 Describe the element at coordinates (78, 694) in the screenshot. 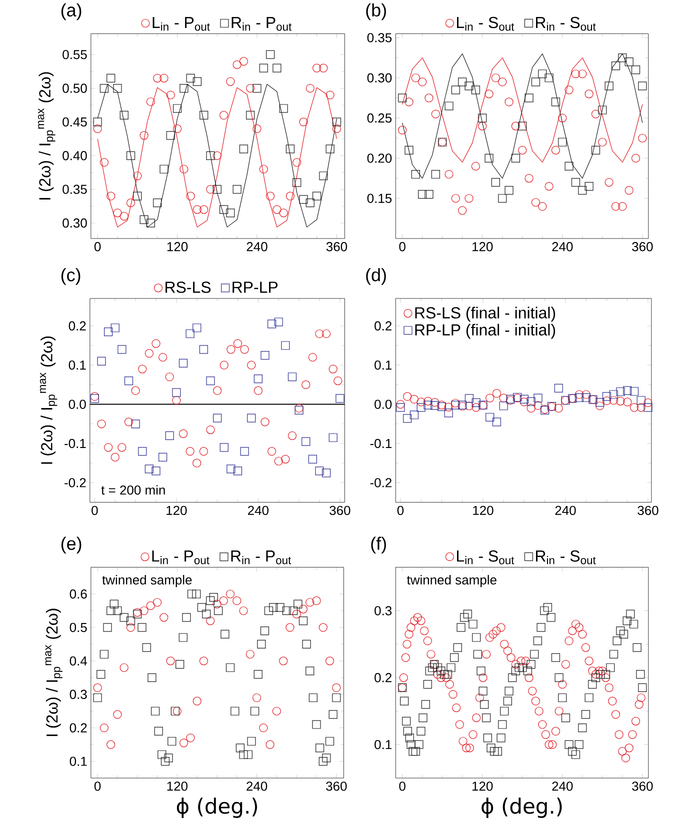

I see `y-tick-label: 0.3` at that location.